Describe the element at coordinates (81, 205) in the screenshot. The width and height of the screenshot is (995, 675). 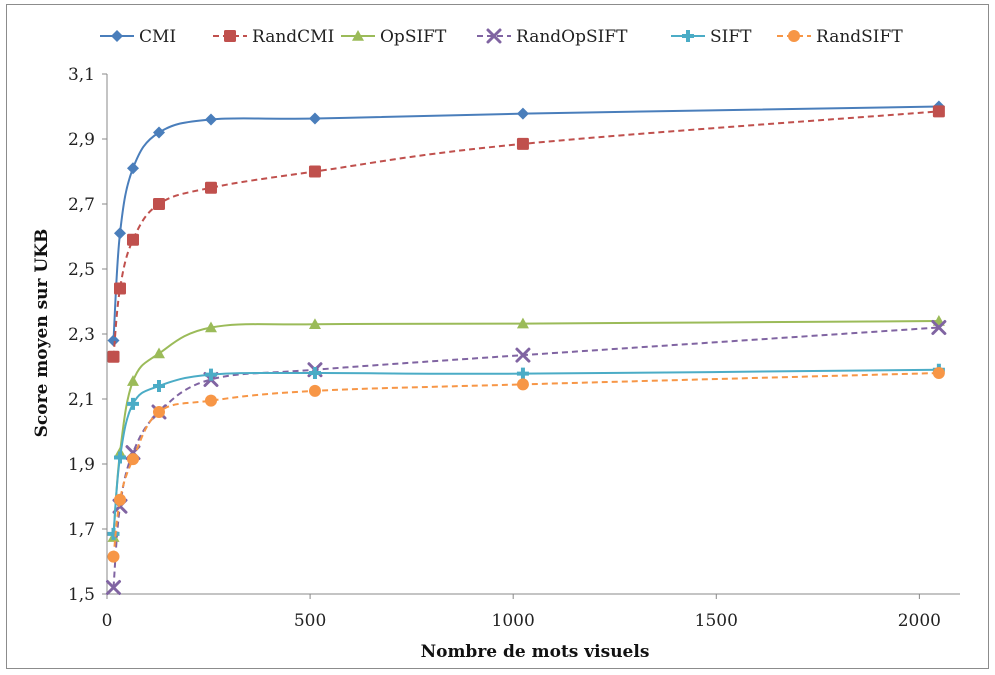
I see `y-tick-label: 2,7` at that location.